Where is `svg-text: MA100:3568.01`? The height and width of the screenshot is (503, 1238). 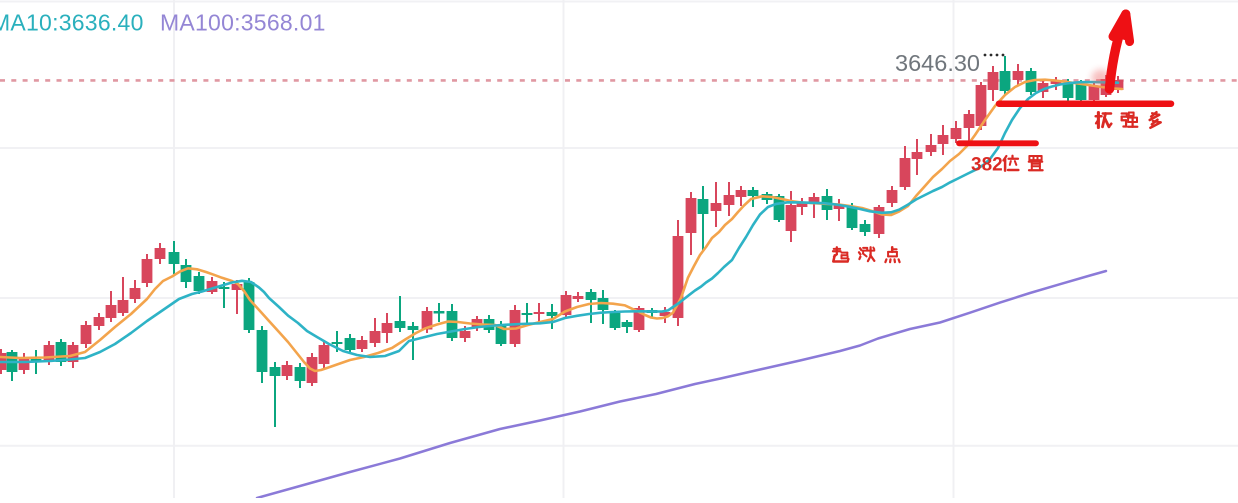
svg-text: MA100:3568.01 is located at coordinates (243, 23).